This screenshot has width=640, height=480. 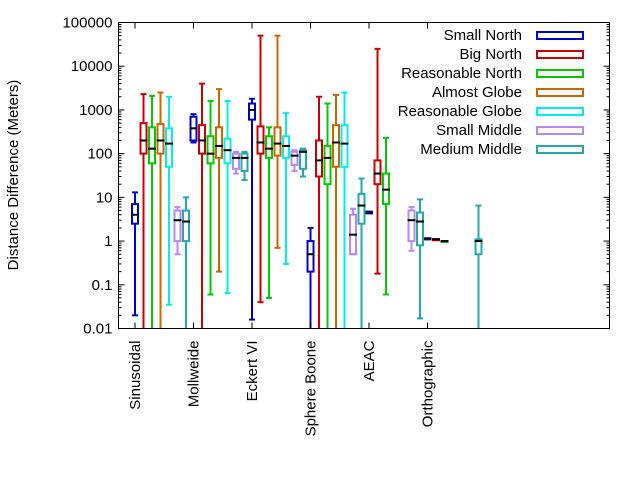 I want to click on y-tick-label: 0.01, so click(x=97, y=329).